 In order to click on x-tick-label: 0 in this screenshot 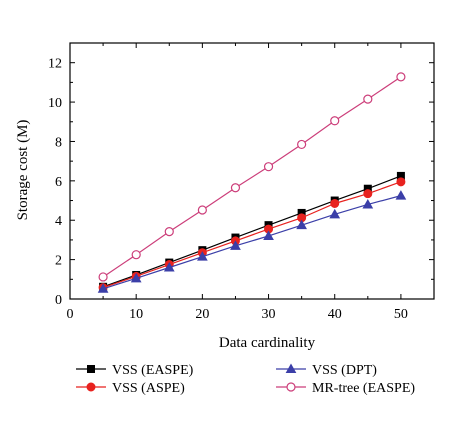, I will do `click(70, 314)`.